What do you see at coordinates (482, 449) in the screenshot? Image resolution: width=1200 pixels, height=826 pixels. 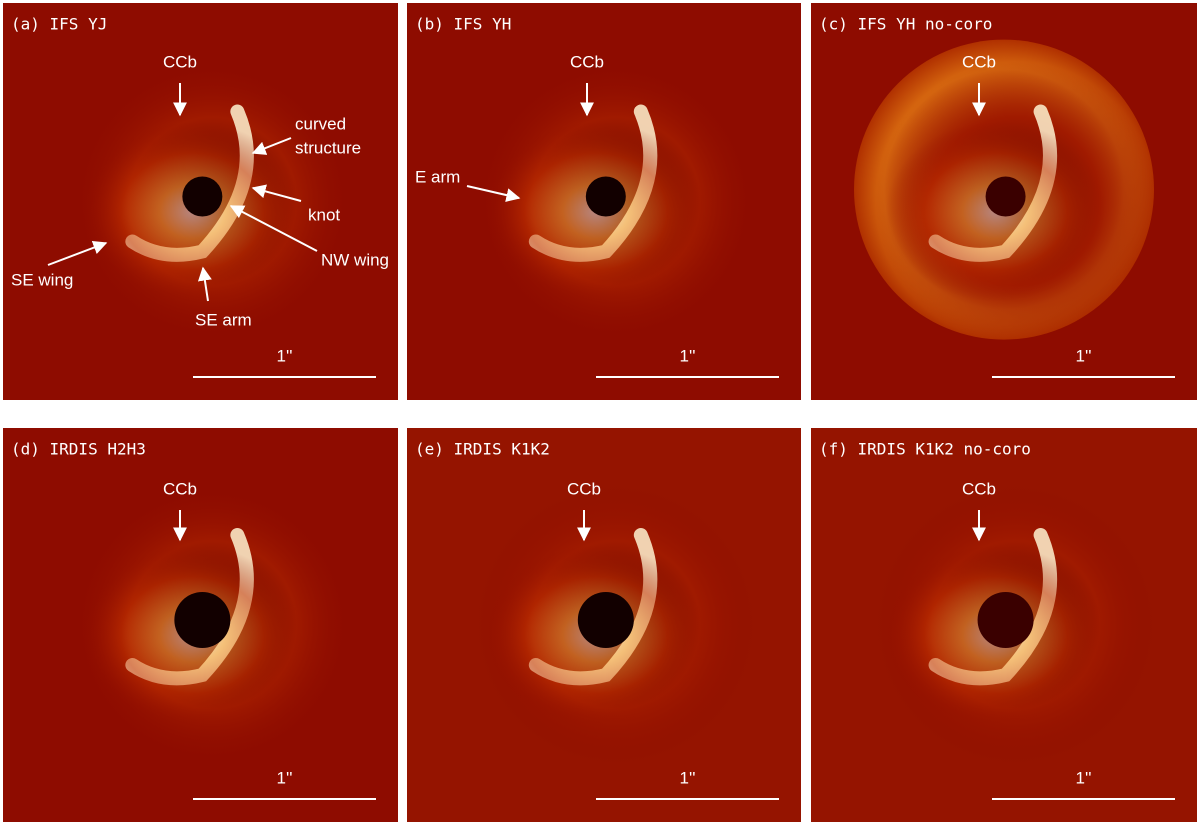 I see `panel-title: (e) IRDIS K1K2` at bounding box center [482, 449].